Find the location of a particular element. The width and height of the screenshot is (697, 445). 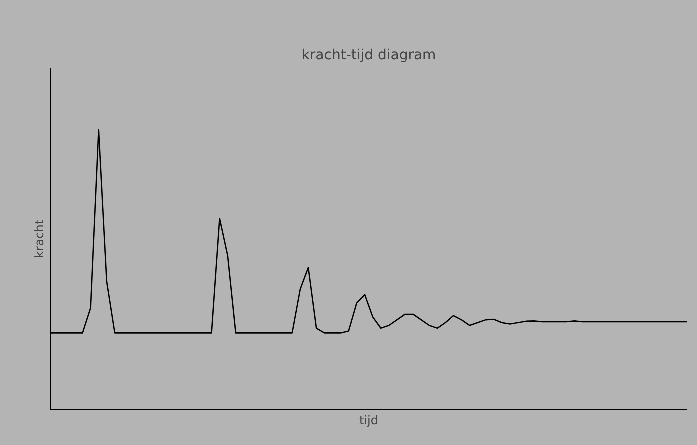

x-axis-title: tijd is located at coordinates (369, 421).